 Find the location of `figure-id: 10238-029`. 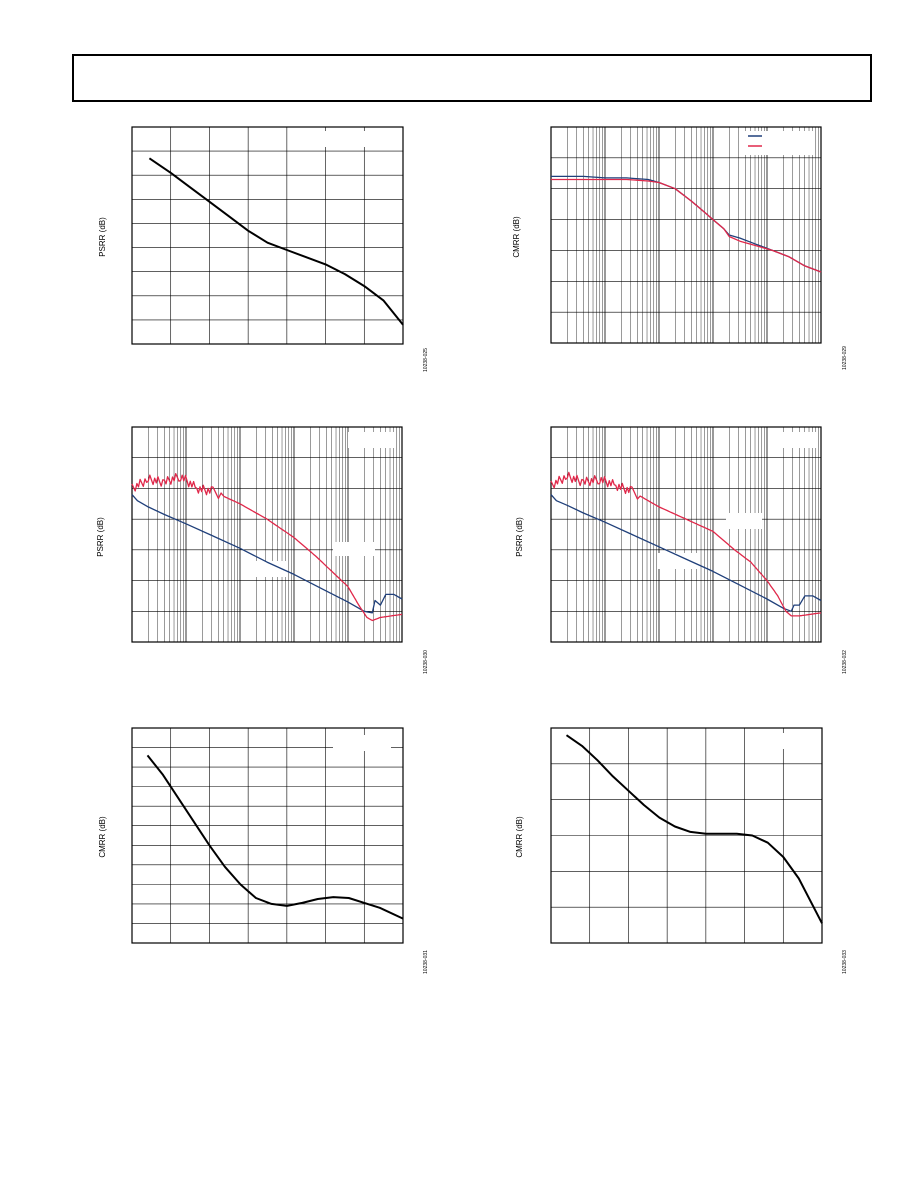

figure-id: 10238-029 is located at coordinates (845, 358).